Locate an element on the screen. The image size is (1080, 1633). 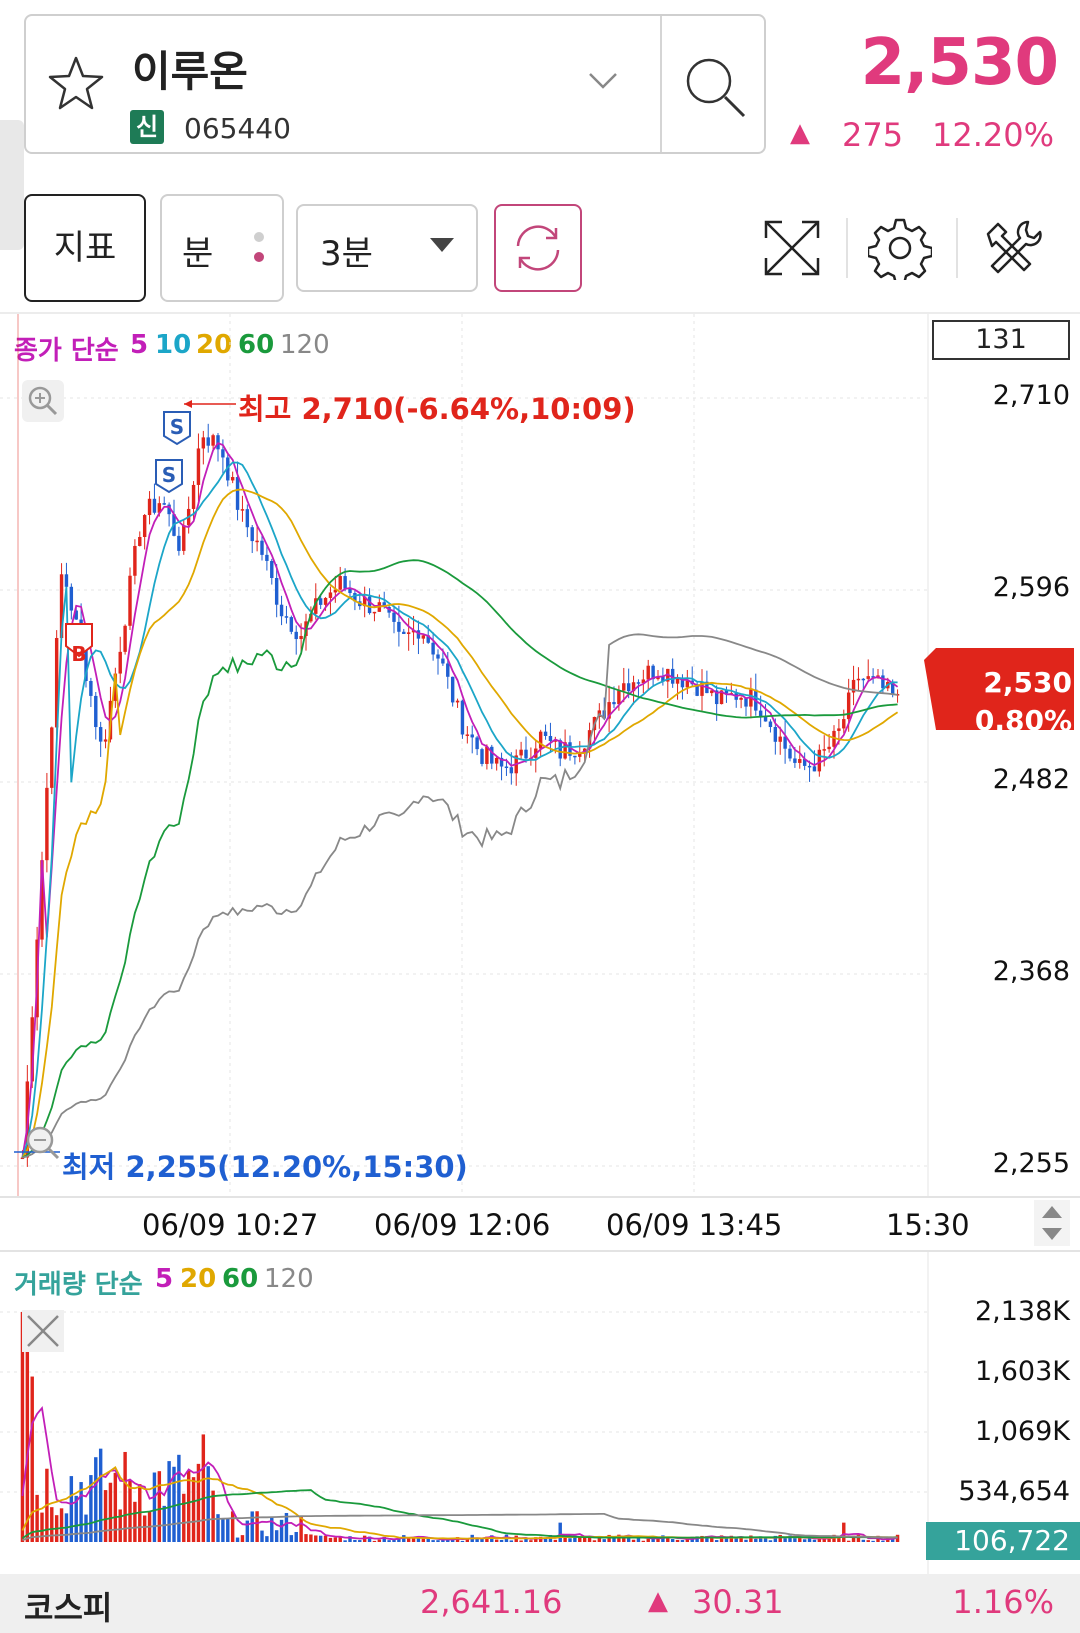
close-icon is located at coordinates (43, 1331).